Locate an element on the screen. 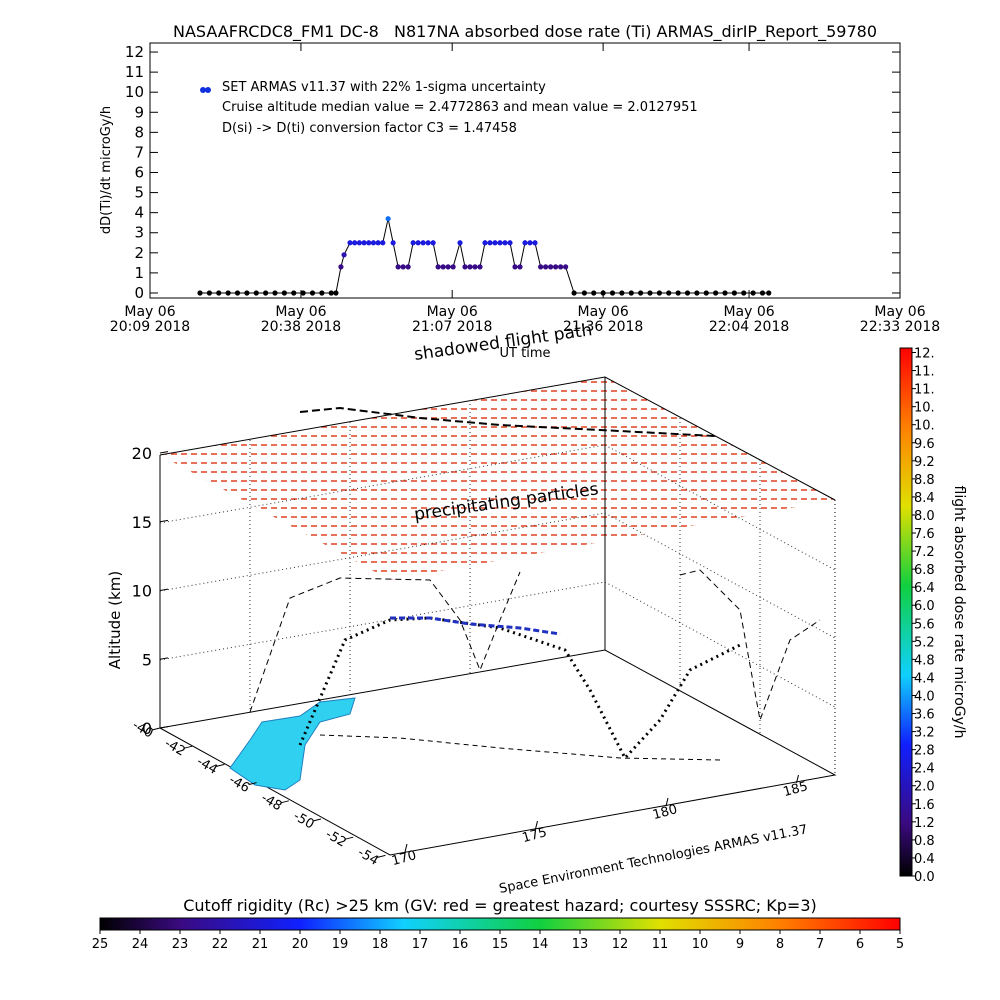 Image resolution: width=1000 pixels, height=1000 pixels. colorbar-tick-label: 17 is located at coordinates (420, 944).